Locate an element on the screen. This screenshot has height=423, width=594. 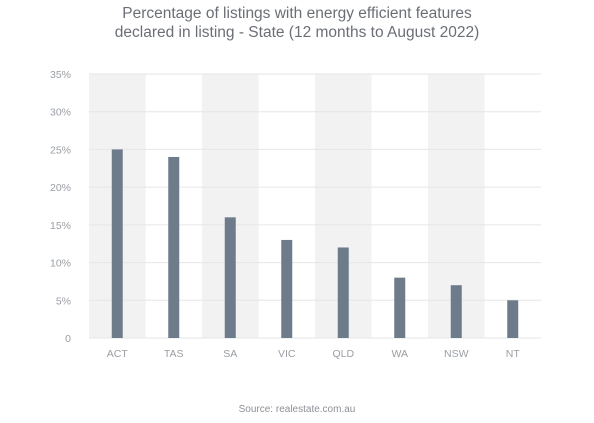
y-tick-label: 20% is located at coordinates (60, 188).